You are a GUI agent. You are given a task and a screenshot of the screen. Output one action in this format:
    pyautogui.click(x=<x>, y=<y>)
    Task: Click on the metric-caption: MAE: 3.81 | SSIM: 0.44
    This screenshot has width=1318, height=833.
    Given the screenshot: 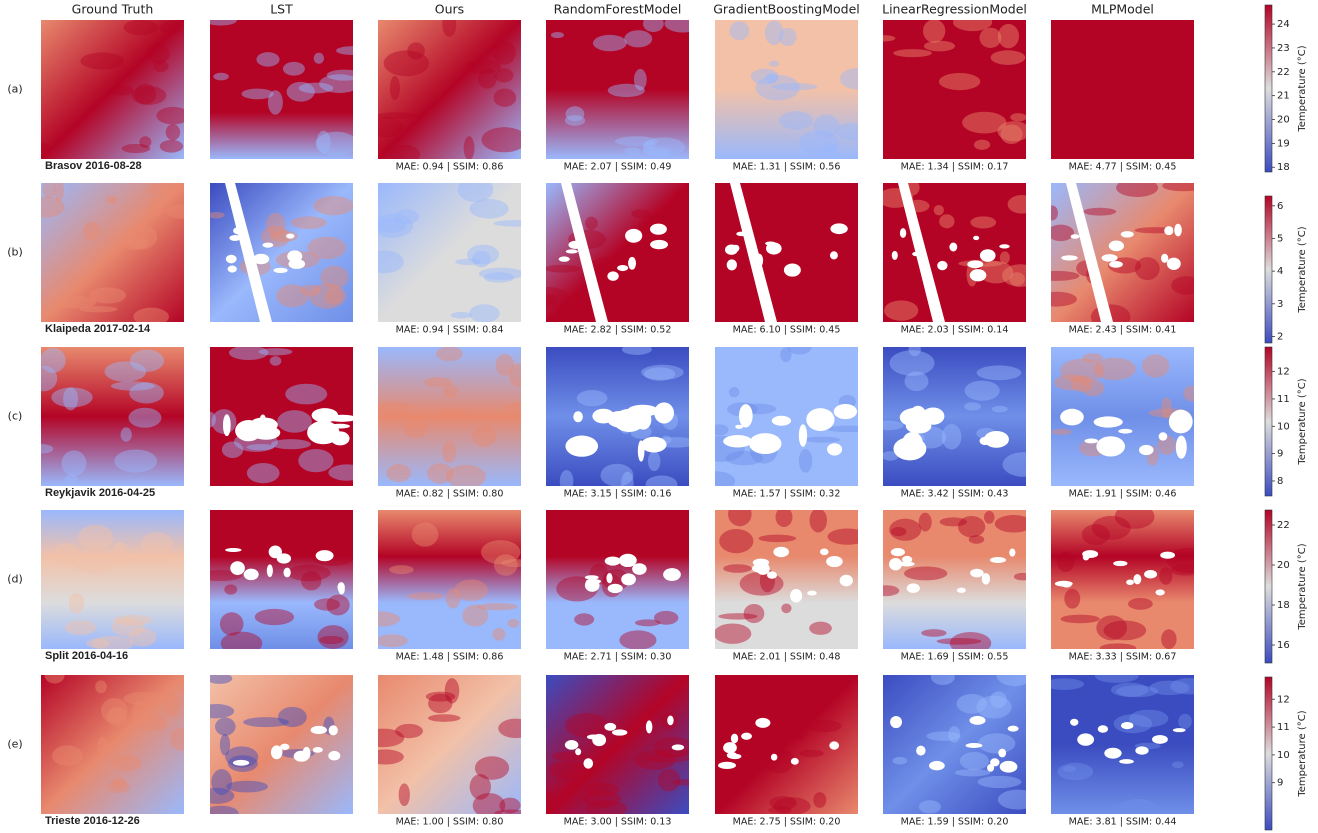 What is the action you would take?
    pyautogui.click(x=1123, y=822)
    